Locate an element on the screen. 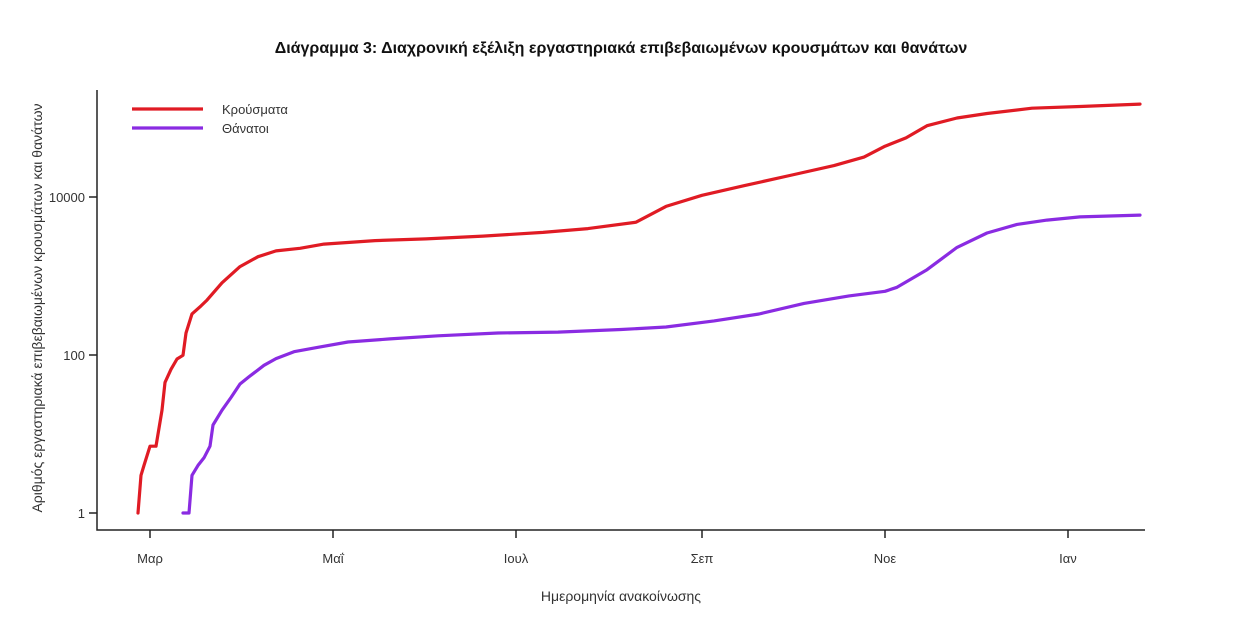  x-tick-label: Μαρ is located at coordinates (150, 558).